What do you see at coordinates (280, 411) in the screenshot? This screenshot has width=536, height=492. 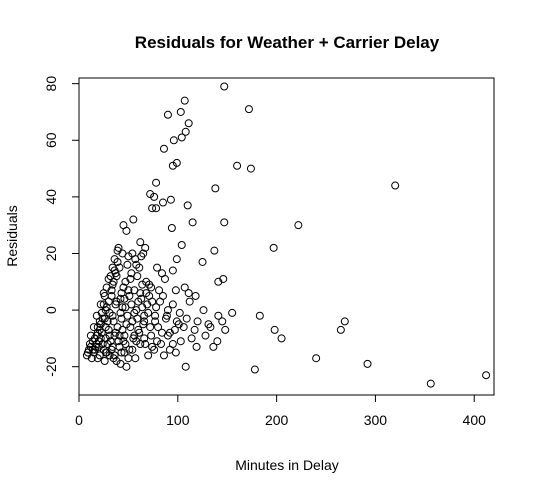 I see `x-axis: 0 100 200 300 400` at bounding box center [280, 411].